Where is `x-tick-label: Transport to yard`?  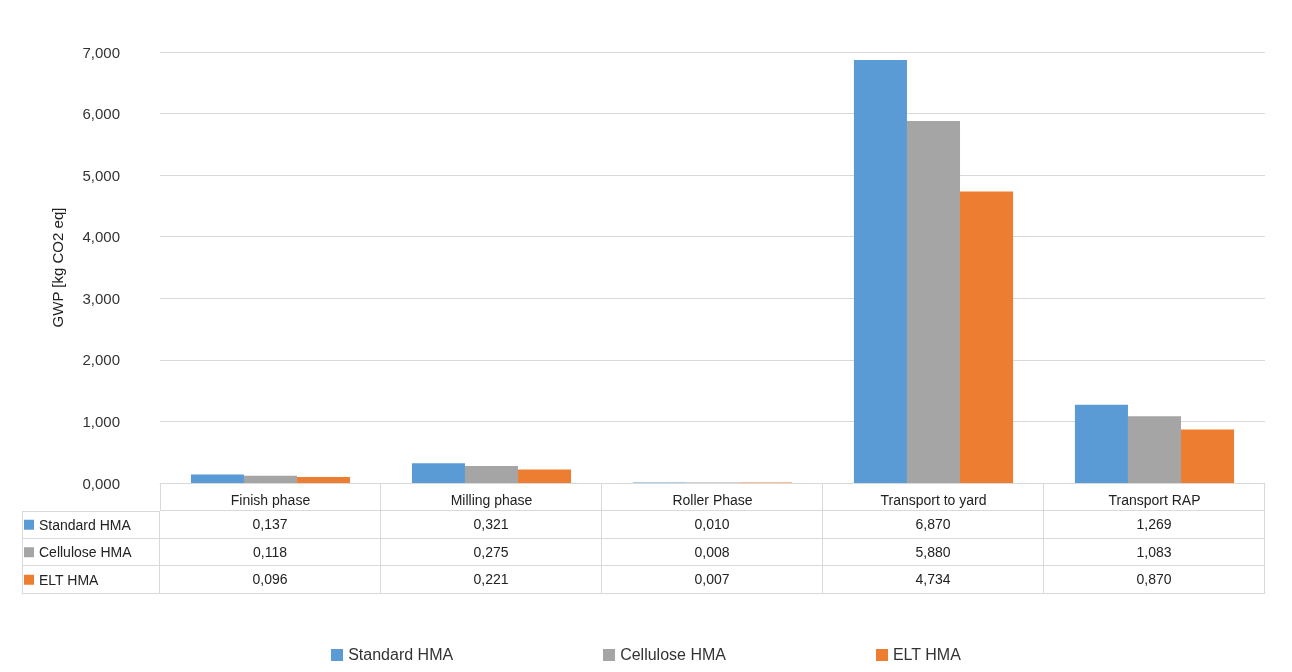
x-tick-label: Transport to yard is located at coordinates (933, 500).